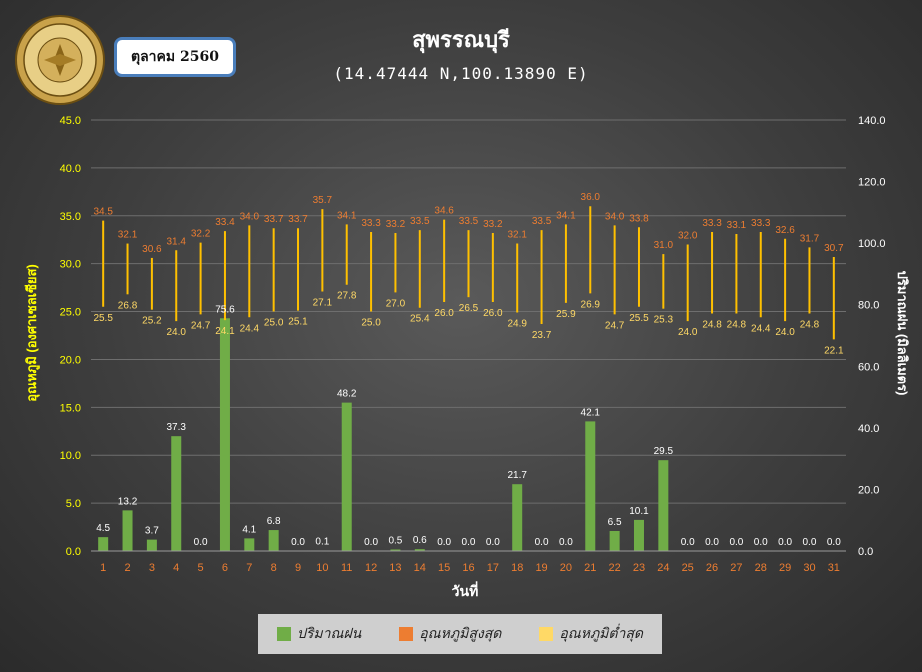  I want to click on x-tick-label: 10, so click(322, 568).